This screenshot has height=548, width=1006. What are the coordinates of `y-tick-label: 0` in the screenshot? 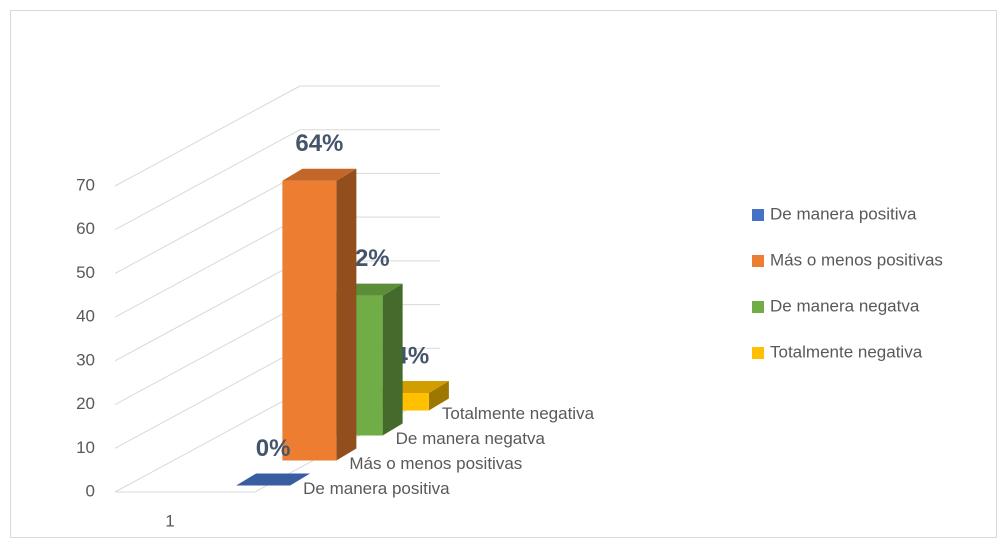 It's located at (90, 490).